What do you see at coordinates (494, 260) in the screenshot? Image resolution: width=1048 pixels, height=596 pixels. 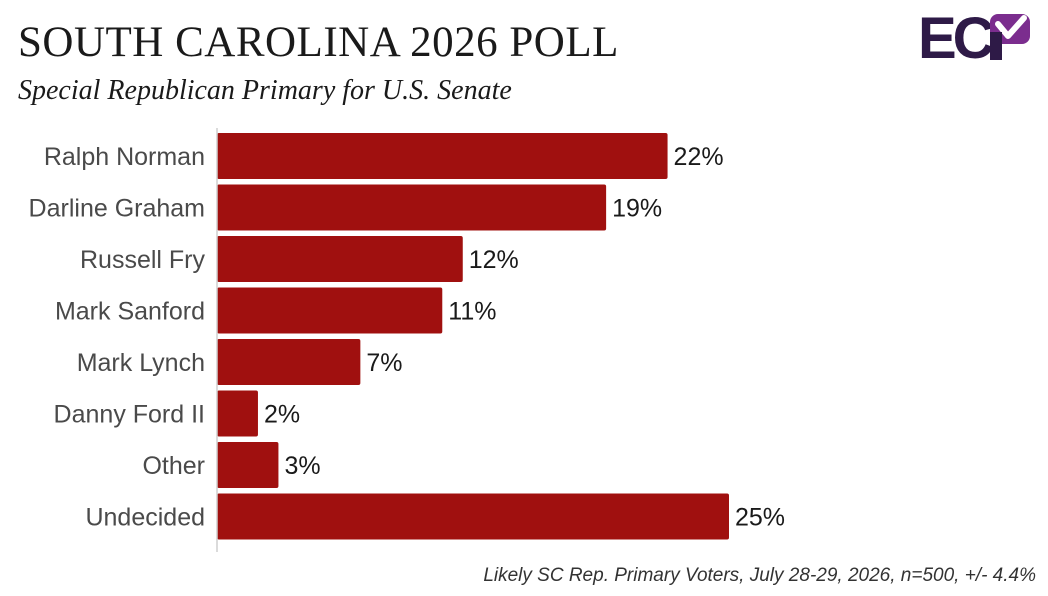 I see `data-label: 12%` at bounding box center [494, 260].